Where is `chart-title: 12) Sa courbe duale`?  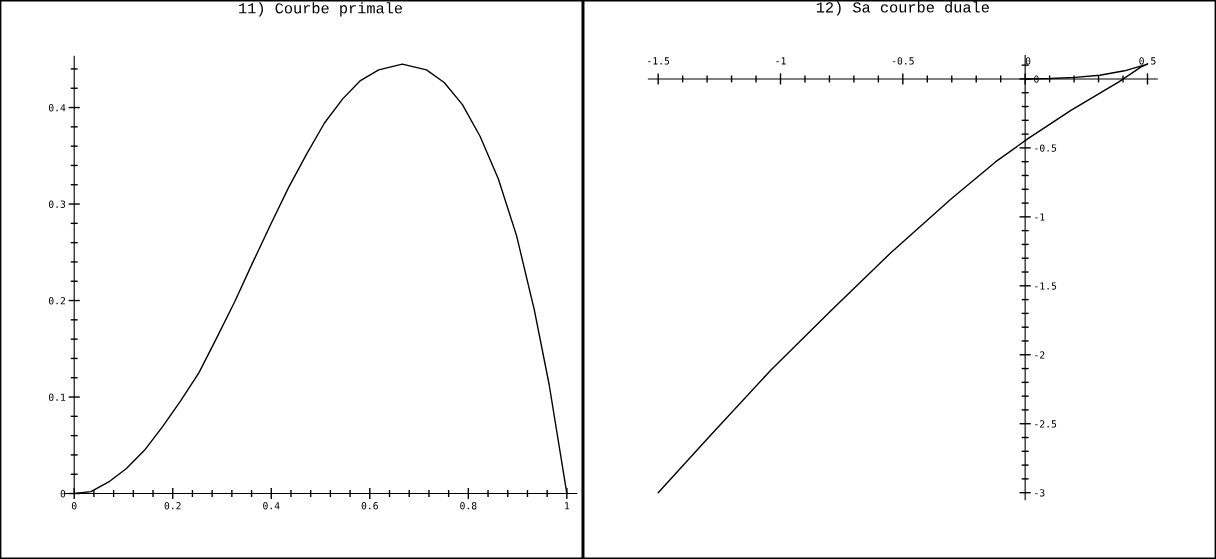 chart-title: 12) Sa courbe duale is located at coordinates (902, 8).